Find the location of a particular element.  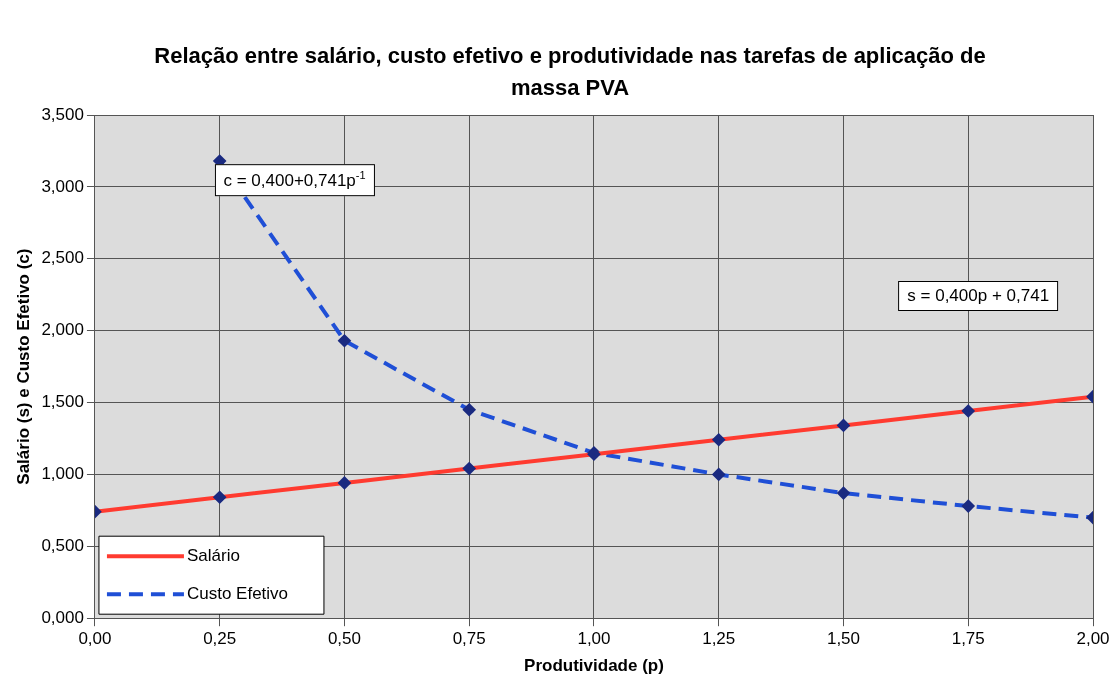

legend-label: Custo Efetivo is located at coordinates (237, 593).